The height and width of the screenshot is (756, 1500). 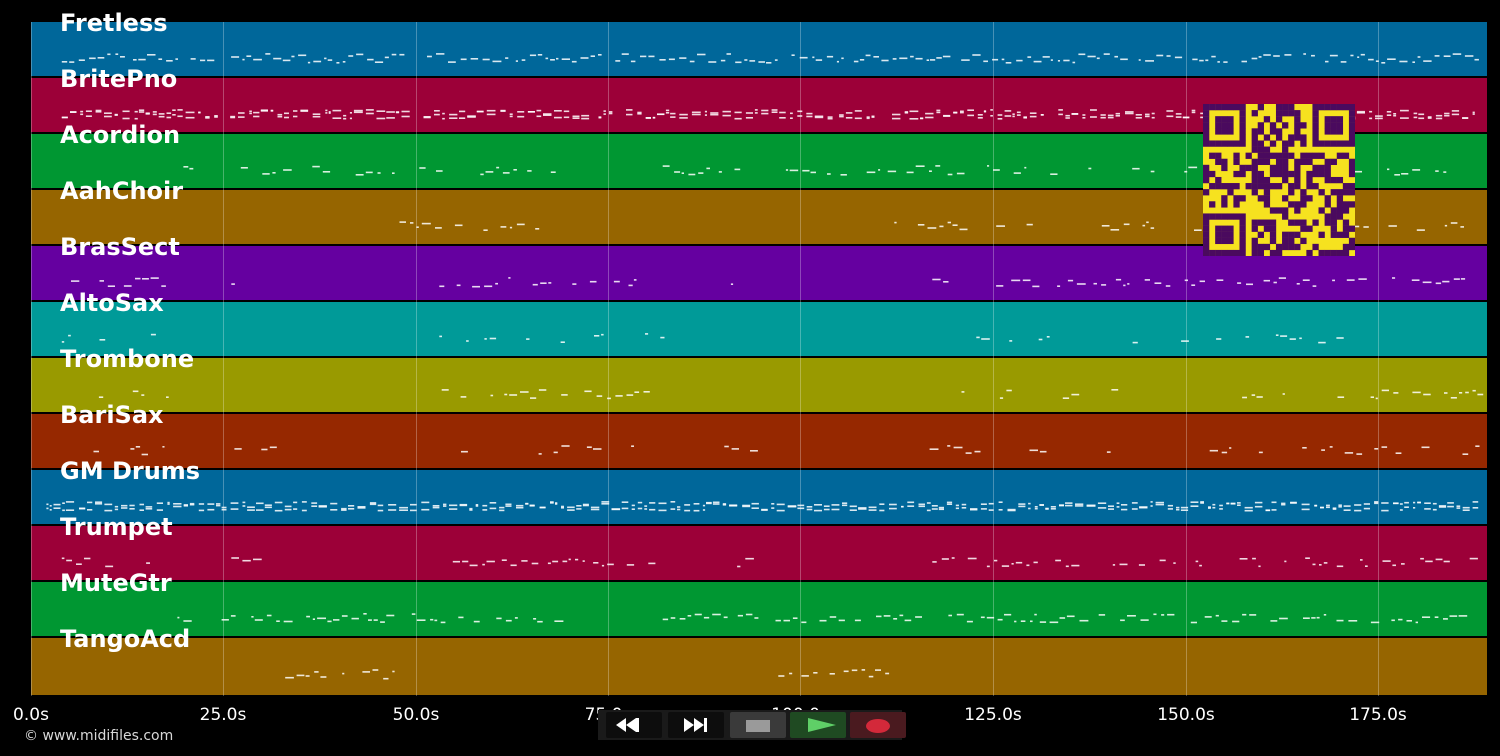 What do you see at coordinates (696, 725) in the screenshot?
I see `fast-forward-button` at bounding box center [696, 725].